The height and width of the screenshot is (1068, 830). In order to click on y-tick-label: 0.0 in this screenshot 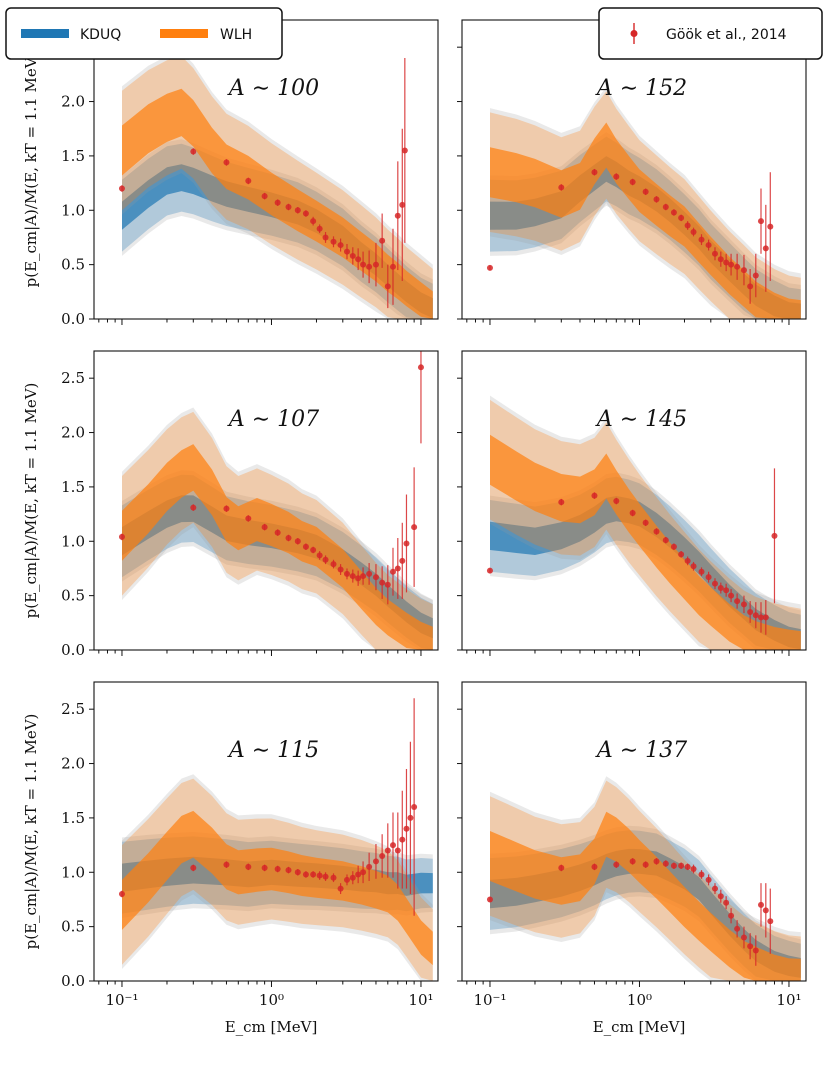, I will do `click(73, 650)`.